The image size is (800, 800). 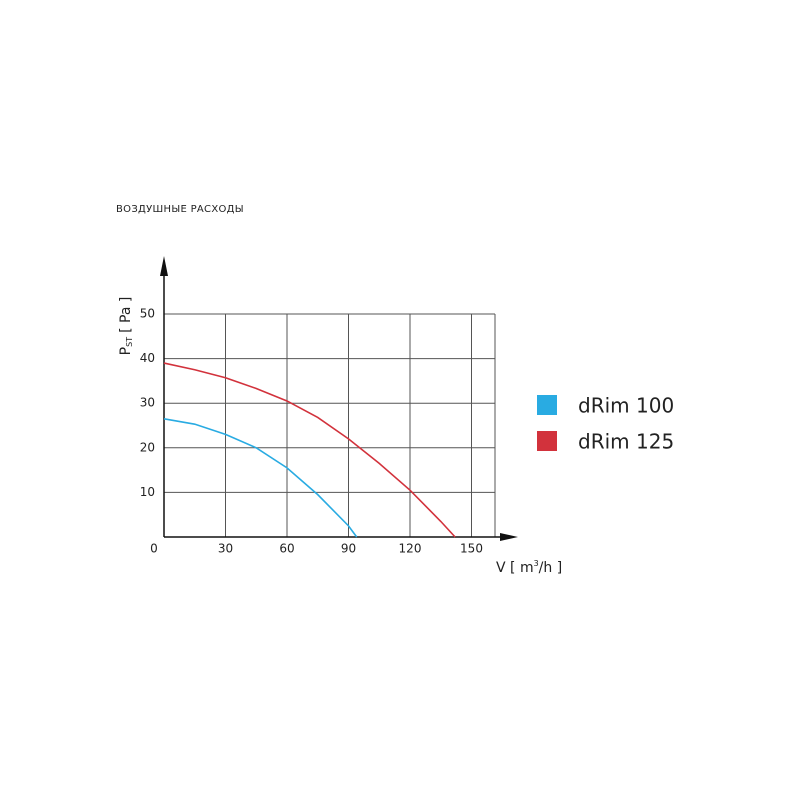 I want to click on y-axis-label: PST[ Pa ], so click(x=126, y=326).